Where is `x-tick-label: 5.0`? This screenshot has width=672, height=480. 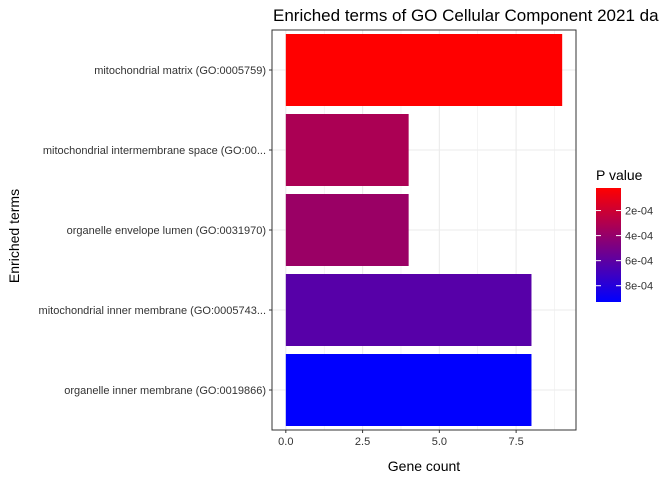
x-tick-label: 5.0 is located at coordinates (439, 442).